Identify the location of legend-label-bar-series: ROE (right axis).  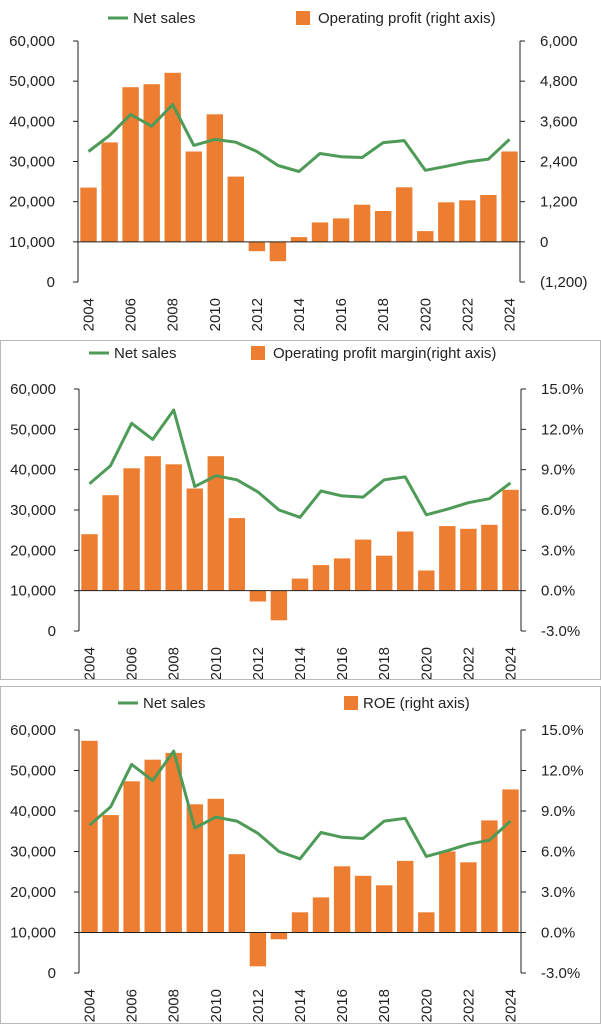
(416, 703).